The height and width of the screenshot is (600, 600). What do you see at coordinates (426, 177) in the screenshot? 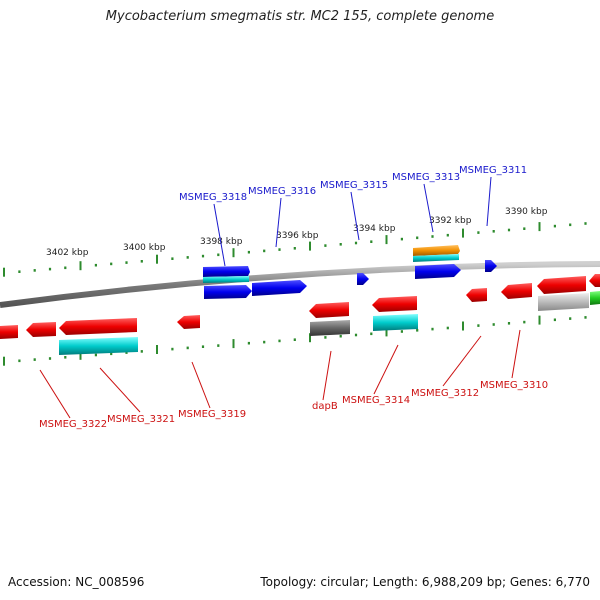
I see `gene-label-msmeg-3313: MSMEG_3313` at bounding box center [426, 177].